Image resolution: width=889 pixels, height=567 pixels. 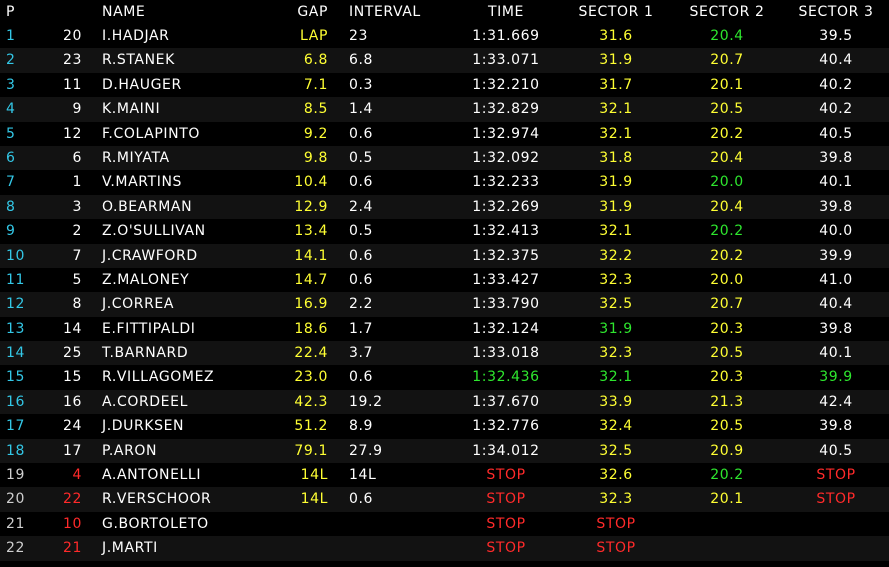 I want to click on interval-cell: 2.2, so click(x=361, y=304).